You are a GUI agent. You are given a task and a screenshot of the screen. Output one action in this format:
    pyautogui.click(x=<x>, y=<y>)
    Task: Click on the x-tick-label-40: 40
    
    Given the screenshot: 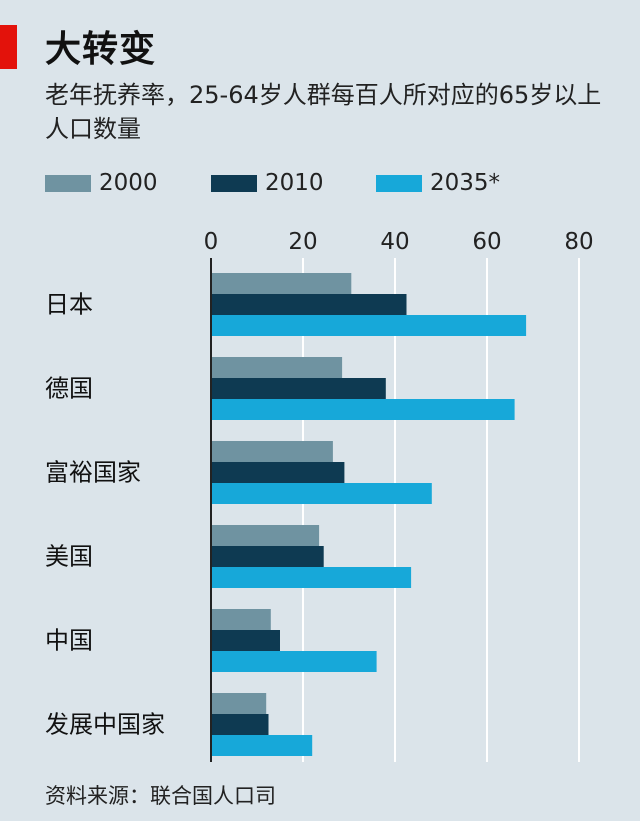 What is the action you would take?
    pyautogui.click(x=394, y=242)
    